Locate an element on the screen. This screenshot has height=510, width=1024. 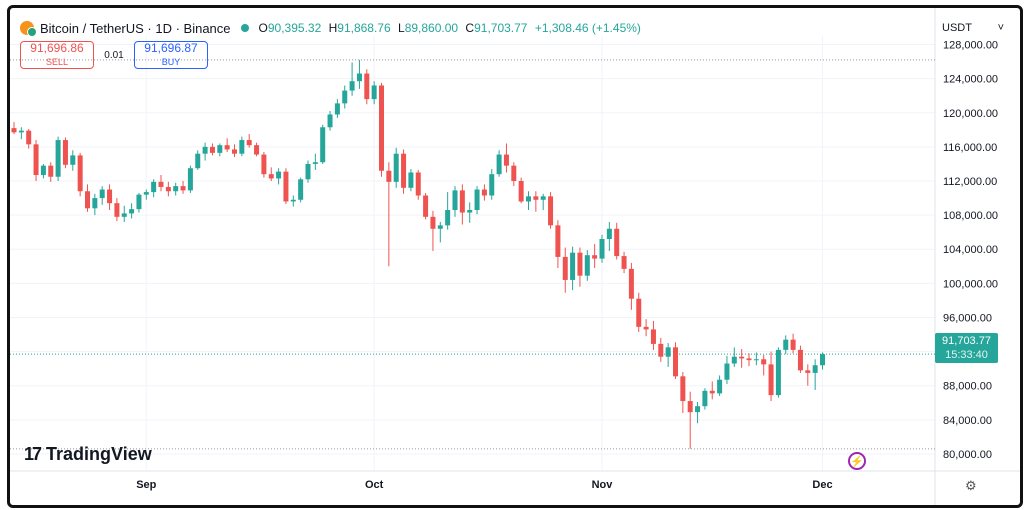
close-value: 91,703.77 is located at coordinates (501, 28).